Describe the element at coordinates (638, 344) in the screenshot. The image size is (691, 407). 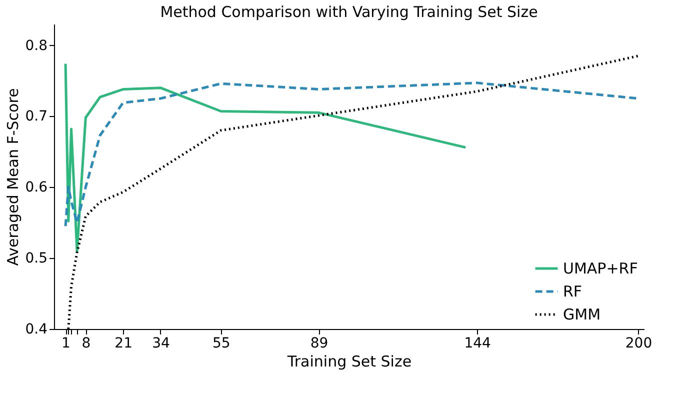
I see `x-tick-label: 200` at that location.